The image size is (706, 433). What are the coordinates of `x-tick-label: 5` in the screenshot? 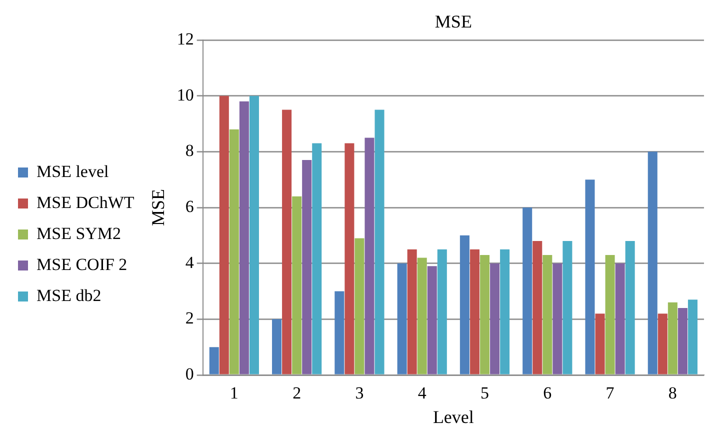 It's located at (484, 393).